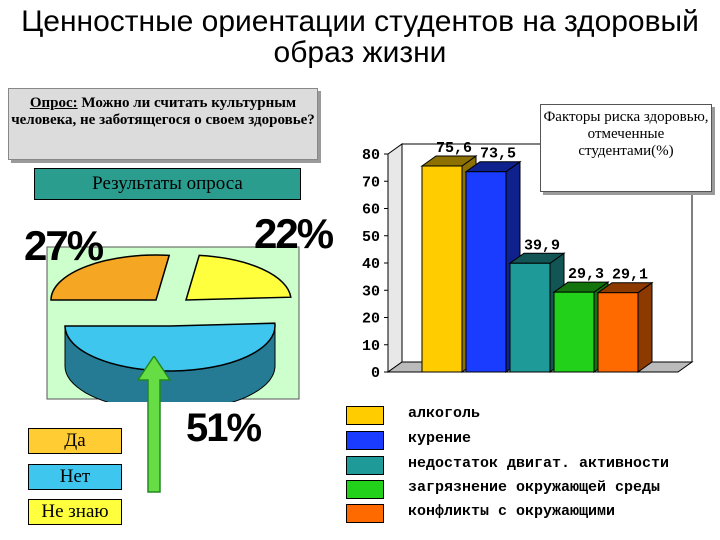 This screenshot has height=540, width=720. Describe the element at coordinates (64, 245) in the screenshot. I see `pie-label-yes: 27%` at that location.